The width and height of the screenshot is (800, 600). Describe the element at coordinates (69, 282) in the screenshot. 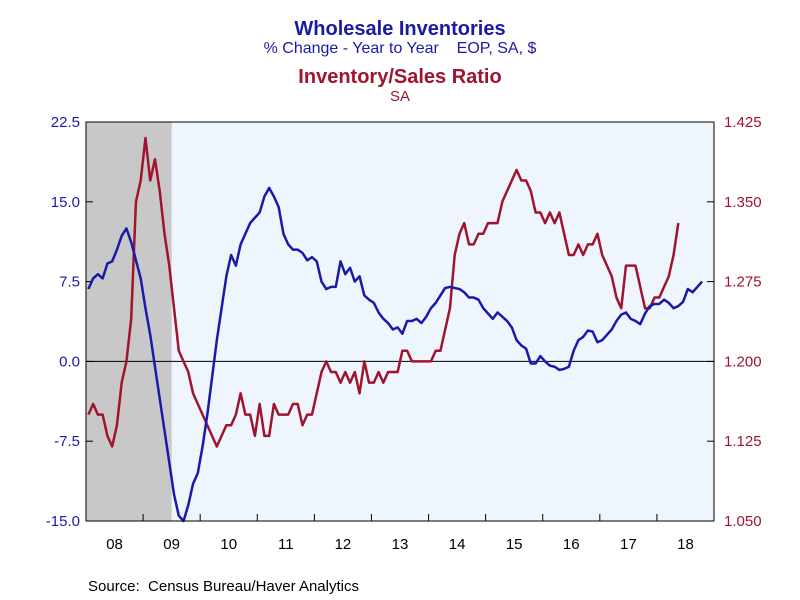

I see `left-tick-label: 7.5` at that location.